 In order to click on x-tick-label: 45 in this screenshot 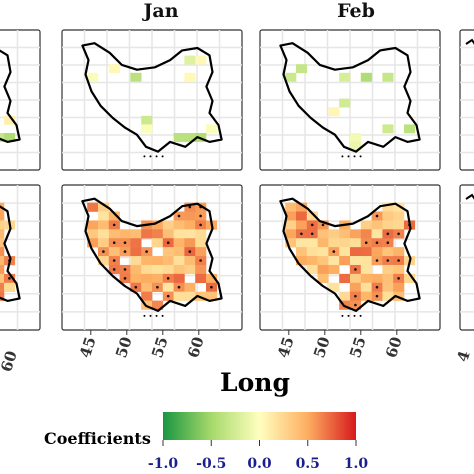, I will do `click(286, 347)`.